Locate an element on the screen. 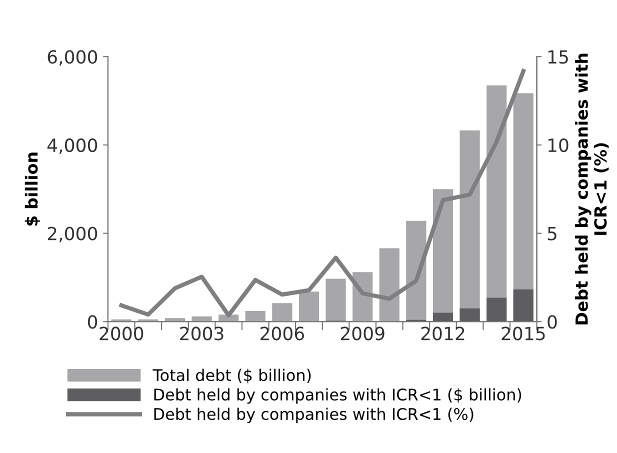 This screenshot has width=617, height=453. x-tick-label: 2009 is located at coordinates (362, 333).